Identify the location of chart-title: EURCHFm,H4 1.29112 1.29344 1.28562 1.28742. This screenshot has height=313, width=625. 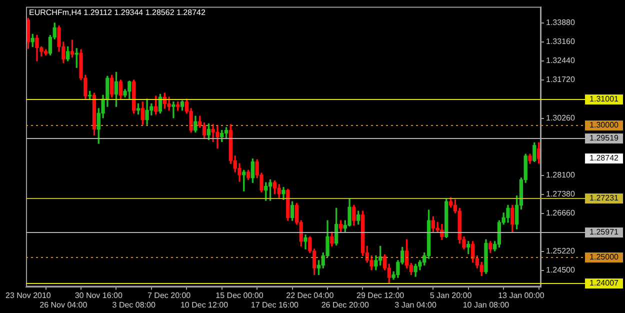
(117, 13).